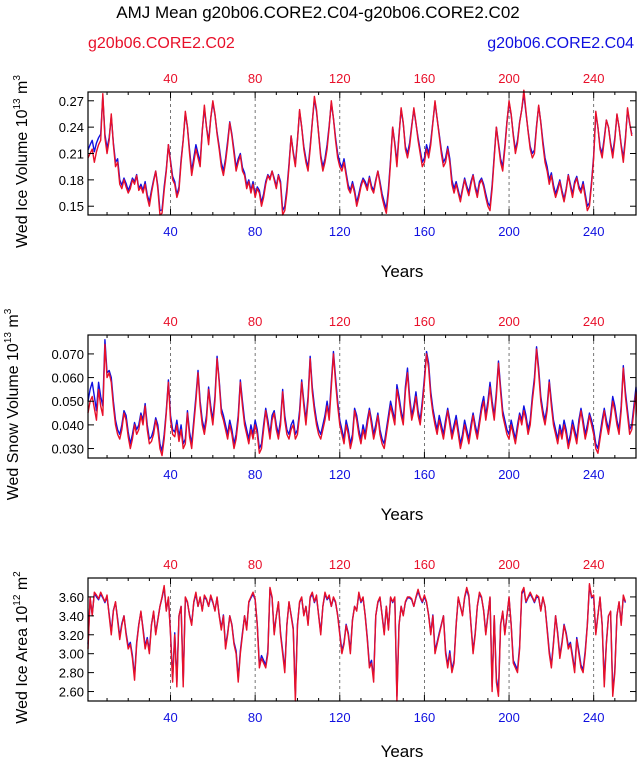 This screenshot has height=762, width=637. What do you see at coordinates (67, 378) in the screenshot?
I see `y-tick-label: 0.060` at bounding box center [67, 378].